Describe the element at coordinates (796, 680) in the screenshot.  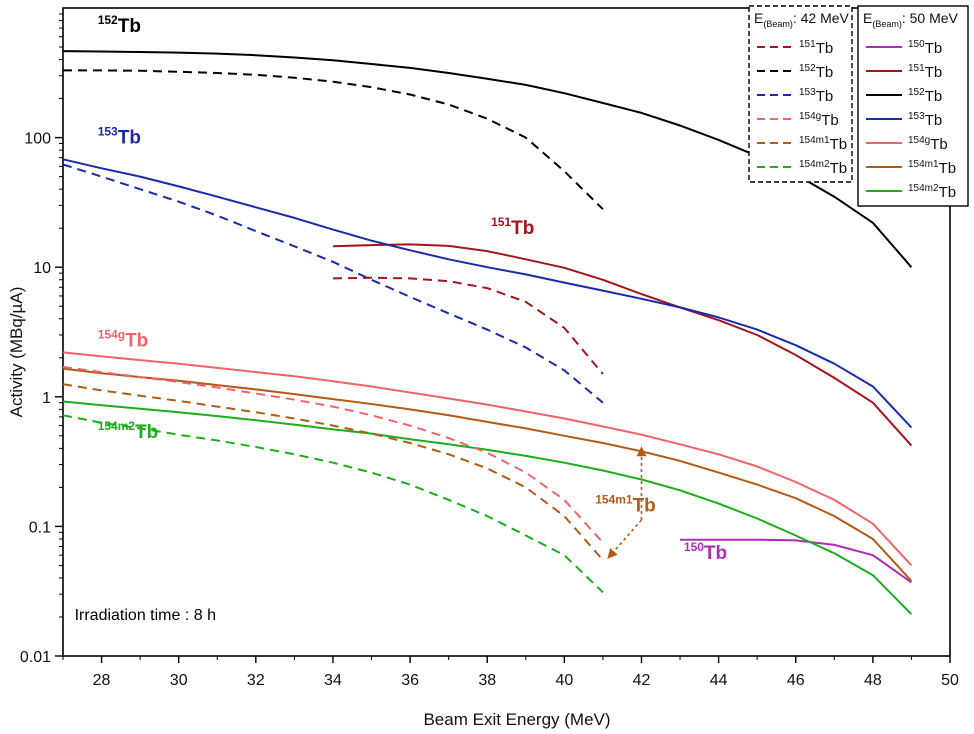
I see `x-tick-label: 46` at that location.